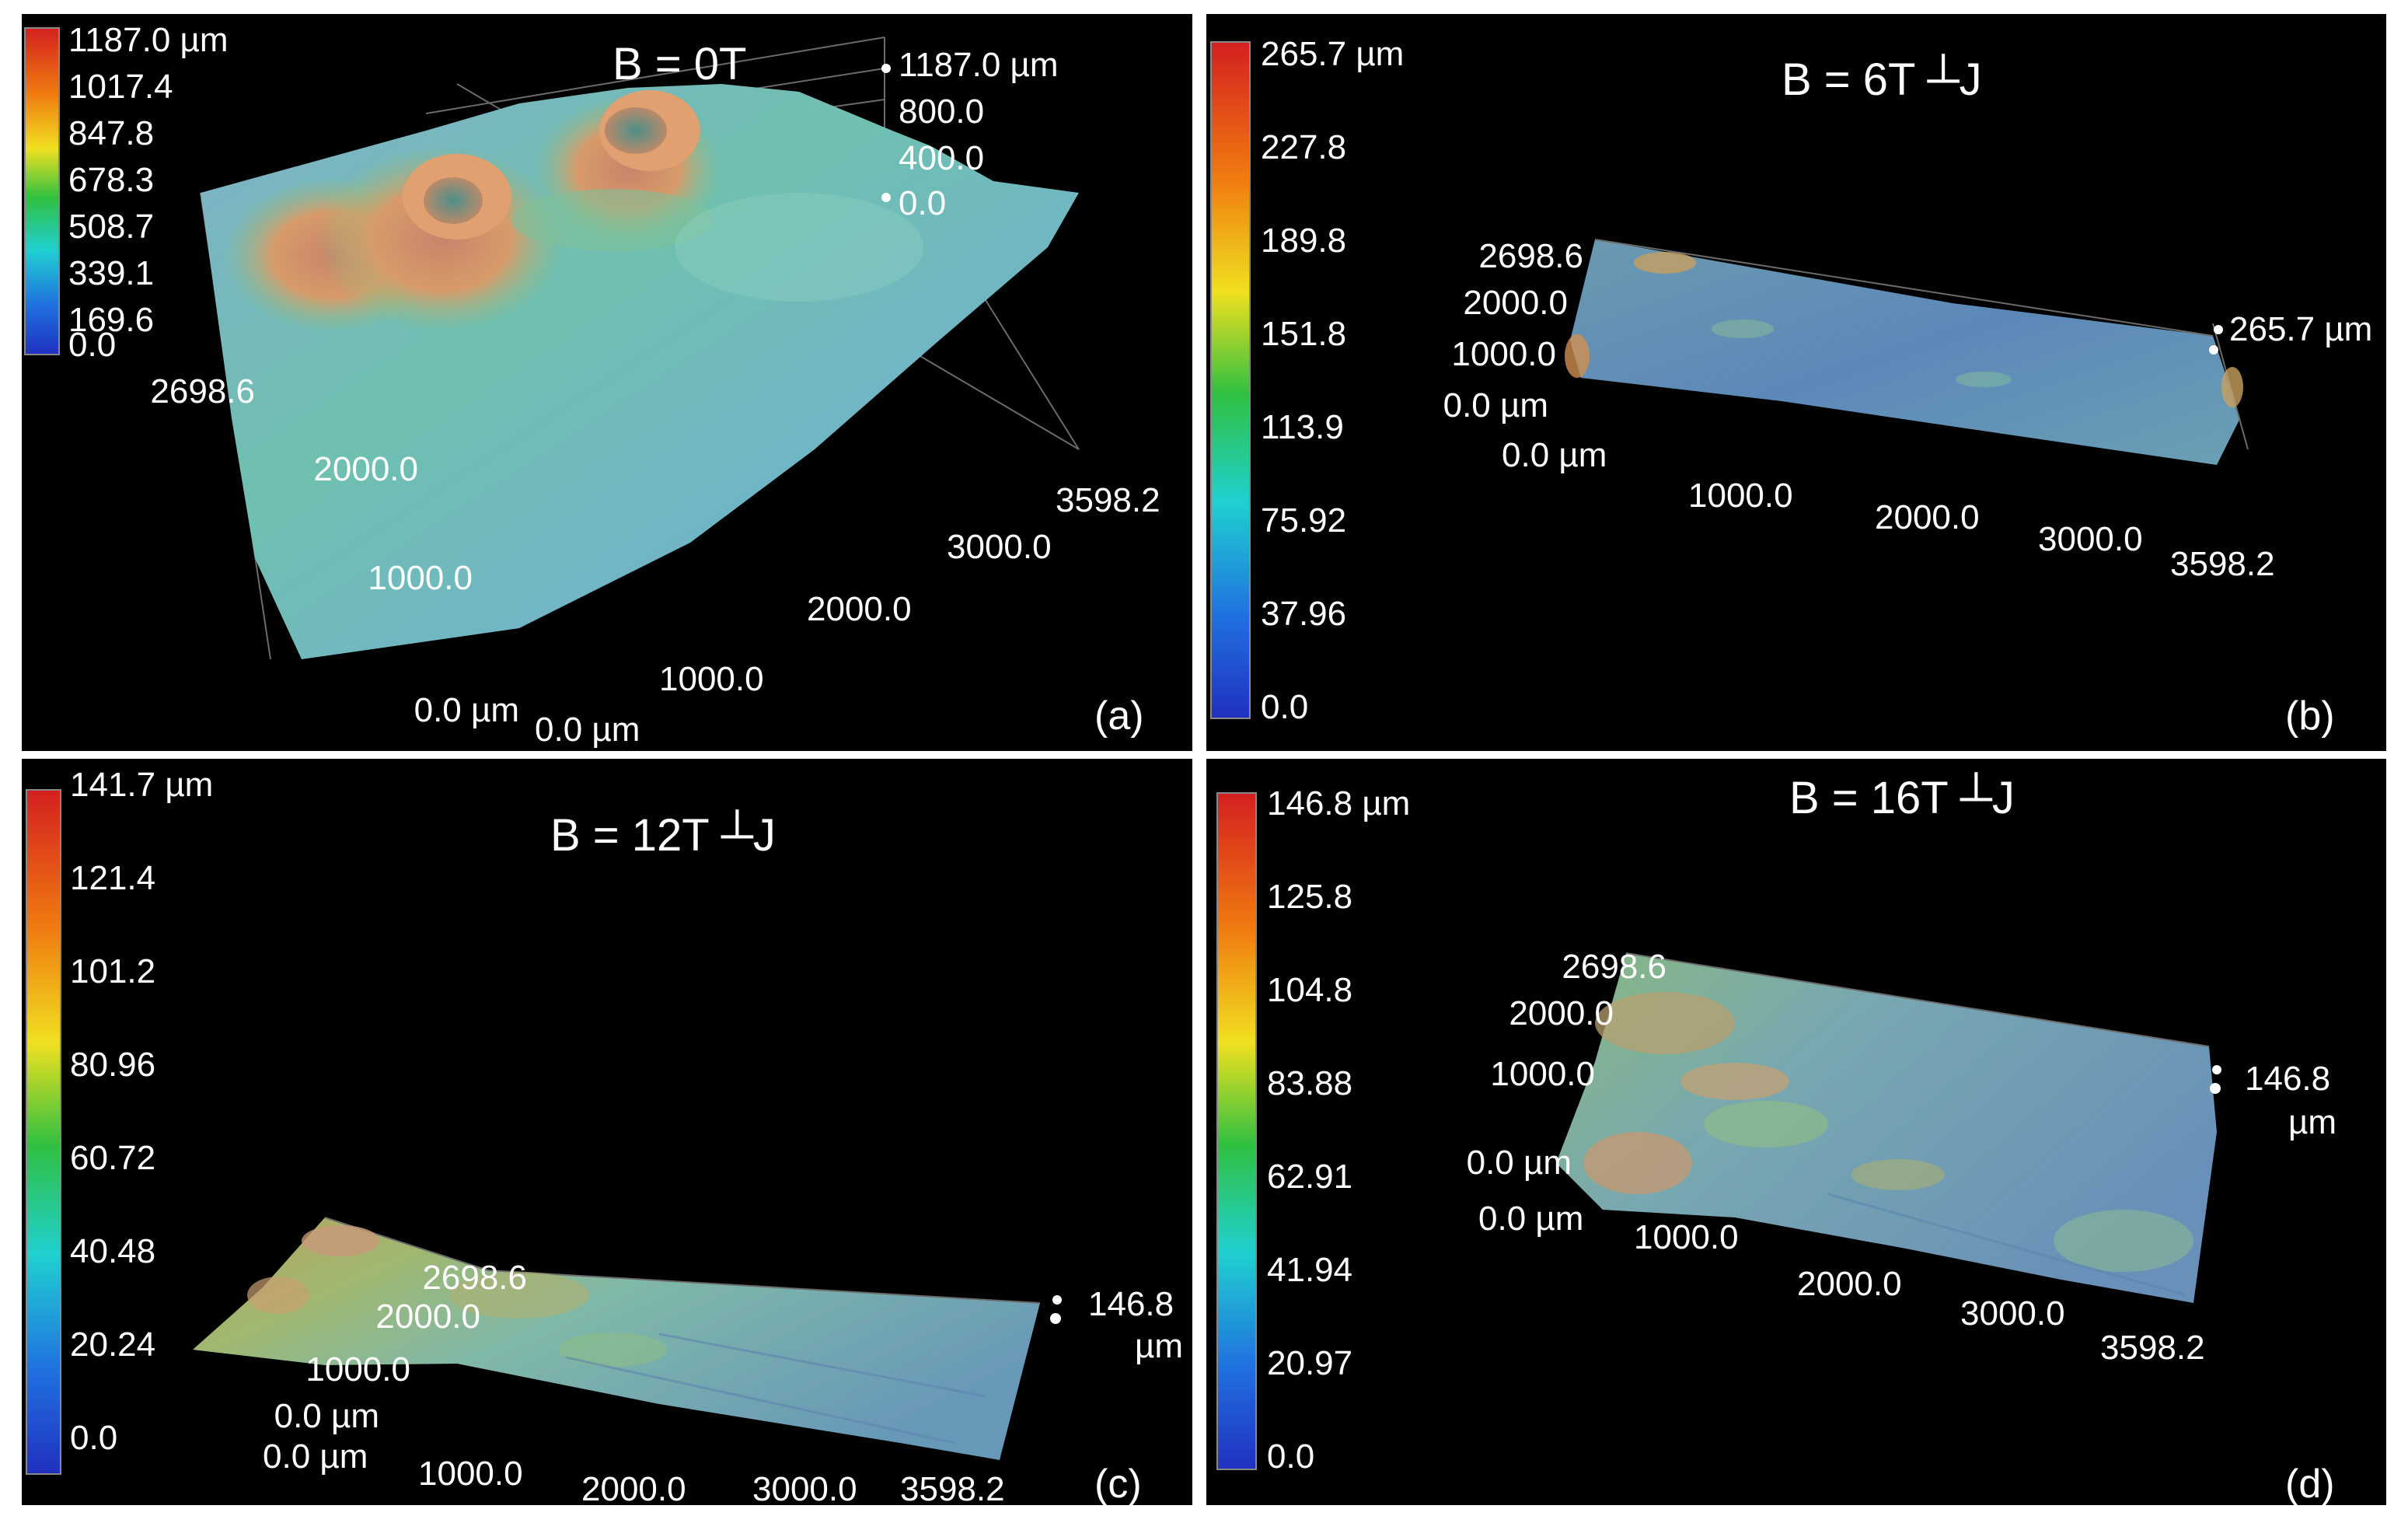  What do you see at coordinates (112, 971) in the screenshot?
I see `colorbar-label: 101.2` at bounding box center [112, 971].